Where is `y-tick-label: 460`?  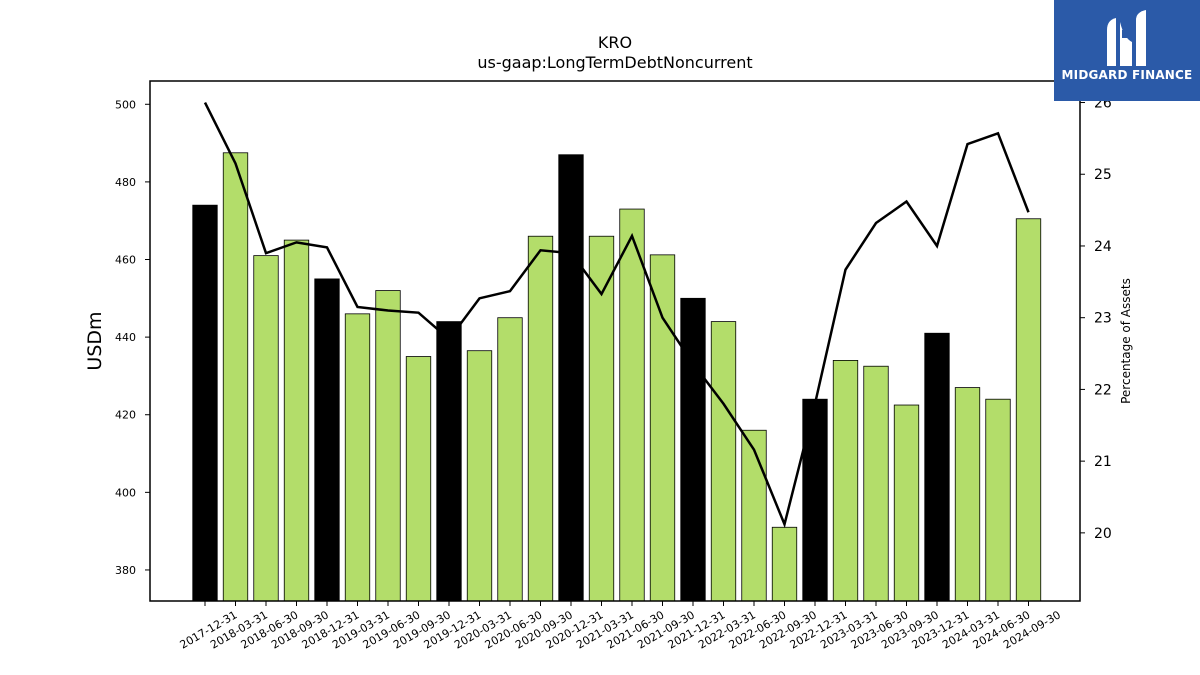 y-tick-label: 460 is located at coordinates (125, 260).